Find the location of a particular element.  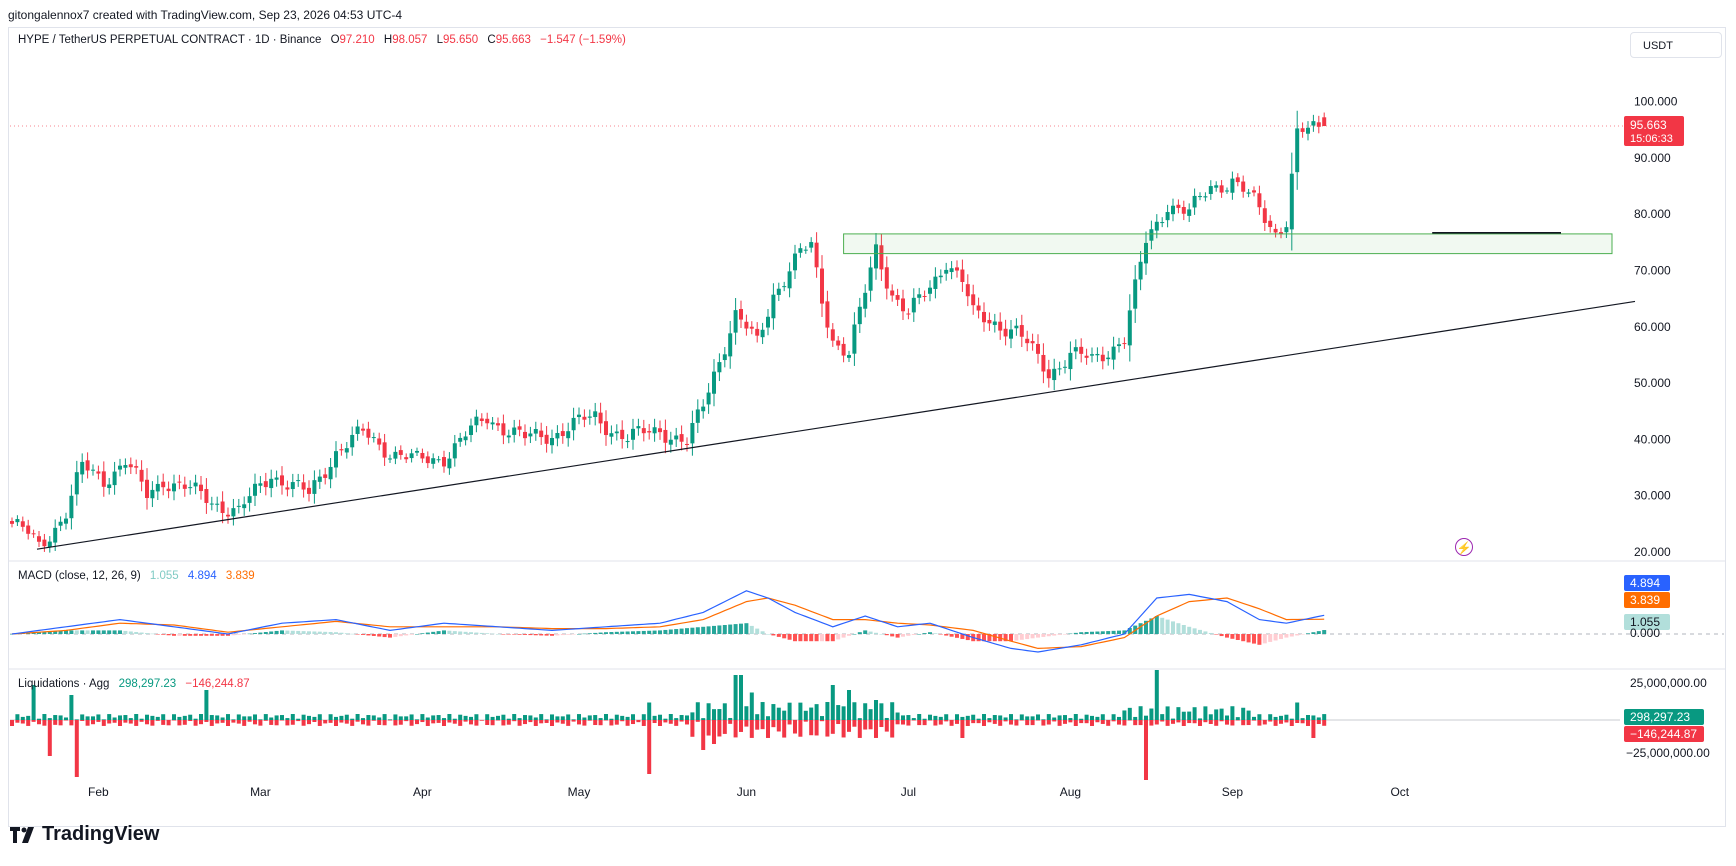

macd-axis-tag is located at coordinates (1647, 622).